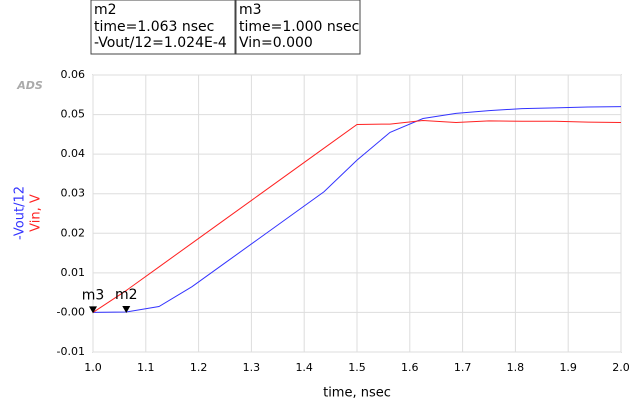 Image resolution: width=640 pixels, height=408 pixels. Describe the element at coordinates (93, 295) in the screenshot. I see `marker-label: m3` at that location.